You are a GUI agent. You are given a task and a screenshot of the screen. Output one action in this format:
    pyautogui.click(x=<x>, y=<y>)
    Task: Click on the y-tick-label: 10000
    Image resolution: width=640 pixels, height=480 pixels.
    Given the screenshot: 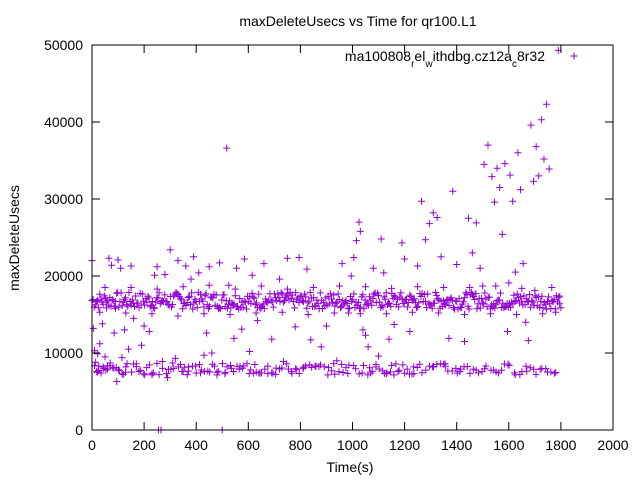 What is the action you would take?
    pyautogui.click(x=63, y=353)
    